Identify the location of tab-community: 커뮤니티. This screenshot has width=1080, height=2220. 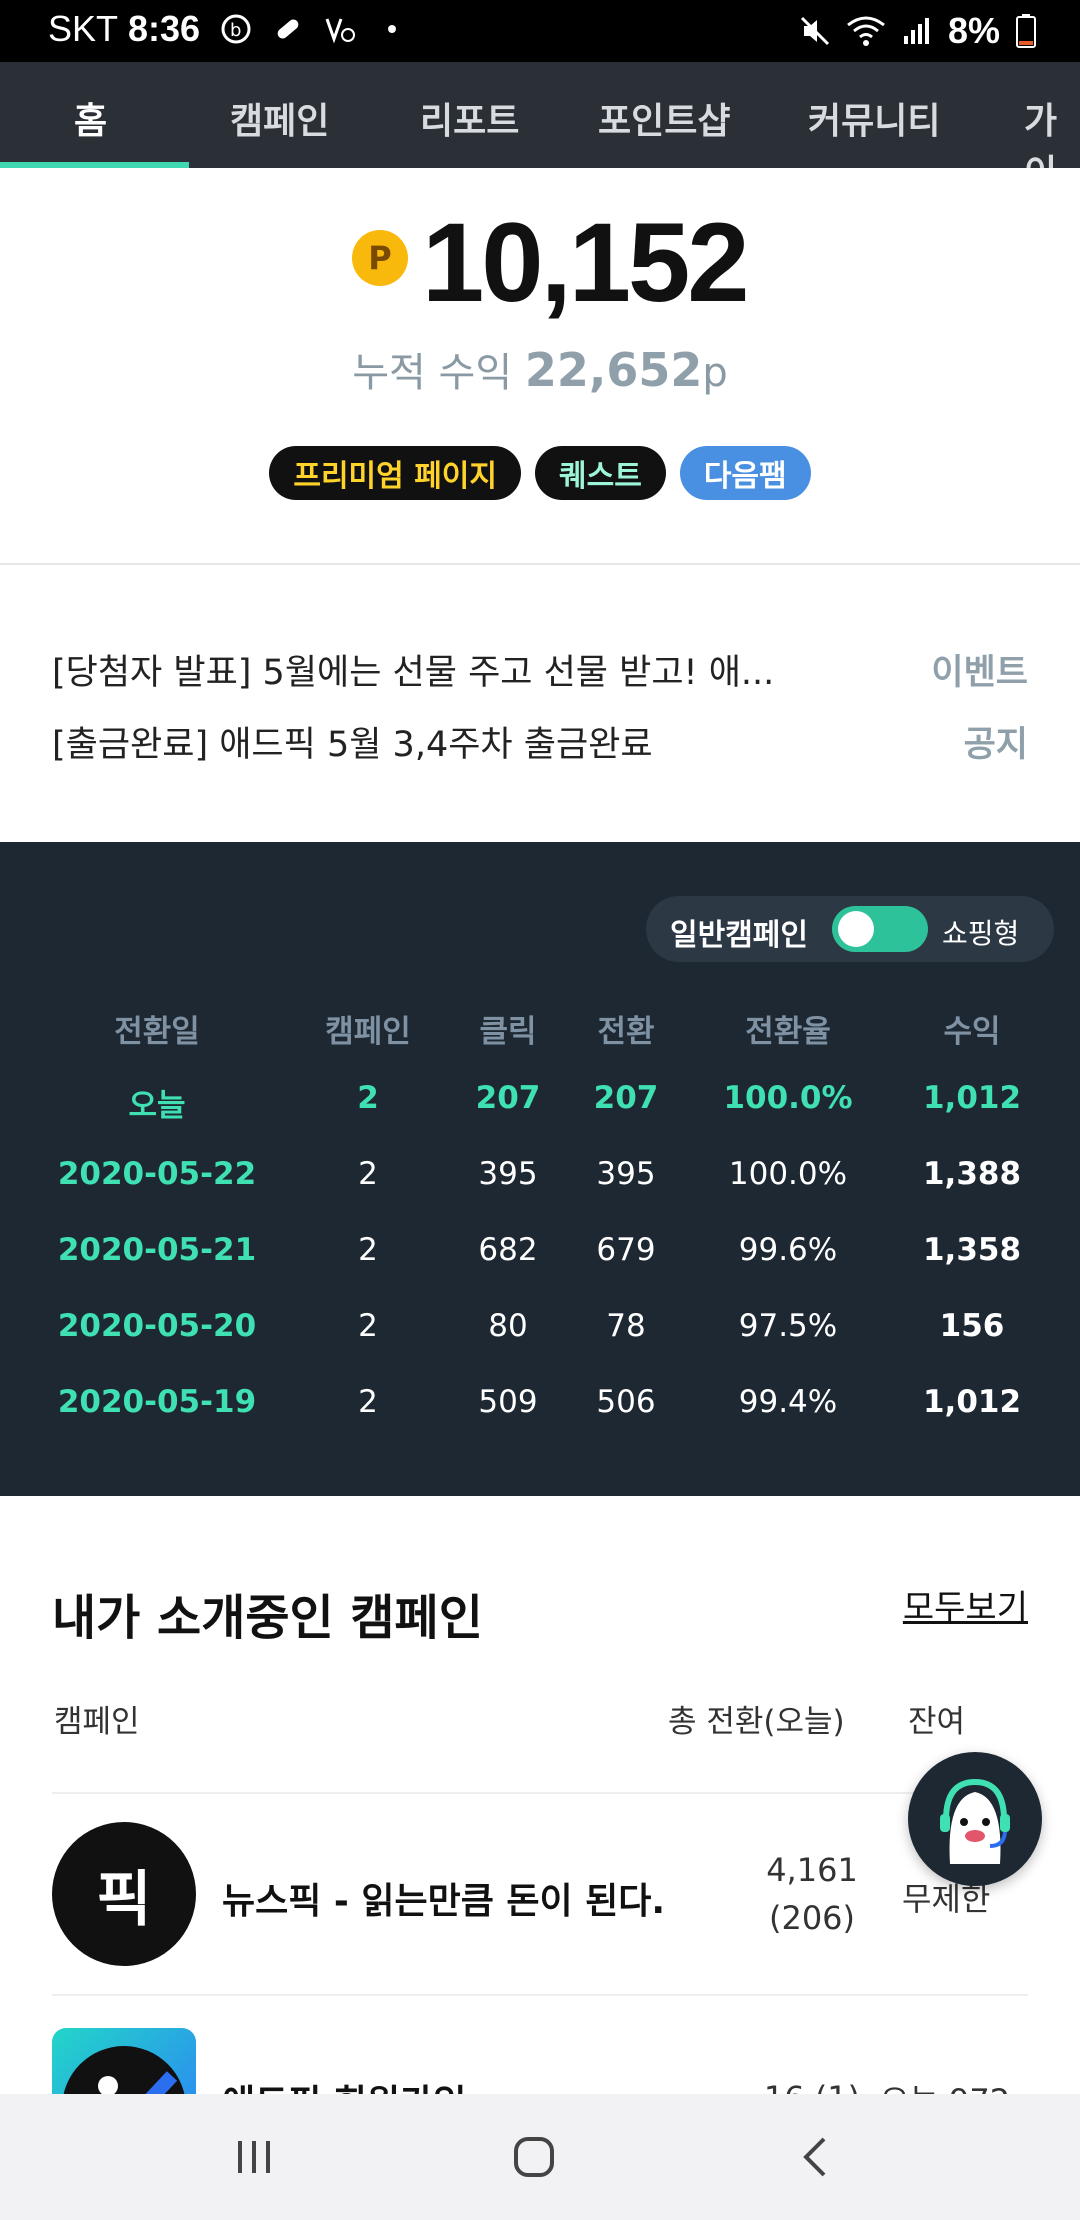
(874, 121).